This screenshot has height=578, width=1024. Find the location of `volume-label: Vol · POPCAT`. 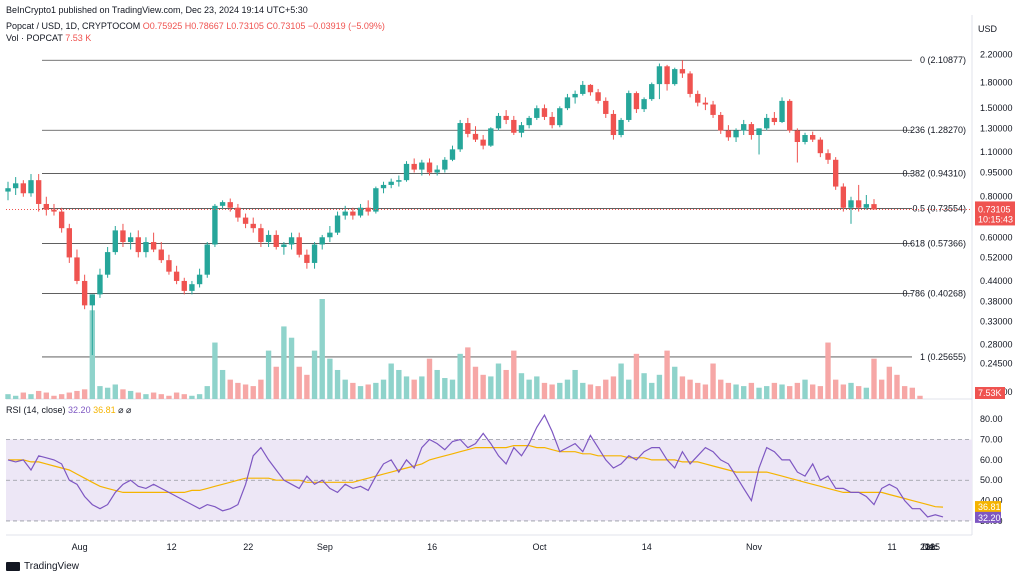

volume-label: Vol · POPCAT is located at coordinates (34, 38).